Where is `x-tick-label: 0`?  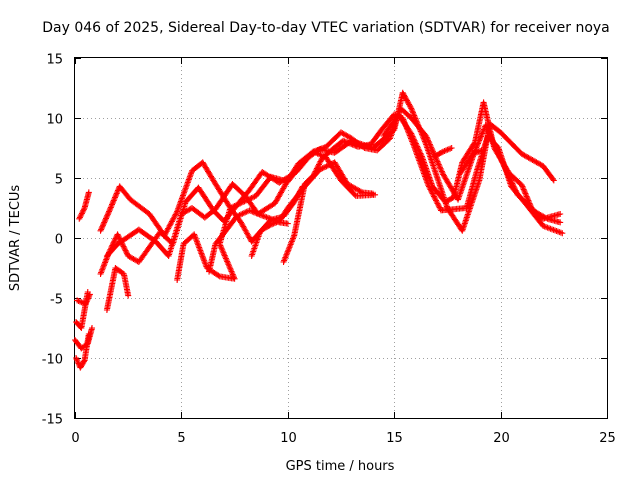 x-tick-label: 0 is located at coordinates (75, 438).